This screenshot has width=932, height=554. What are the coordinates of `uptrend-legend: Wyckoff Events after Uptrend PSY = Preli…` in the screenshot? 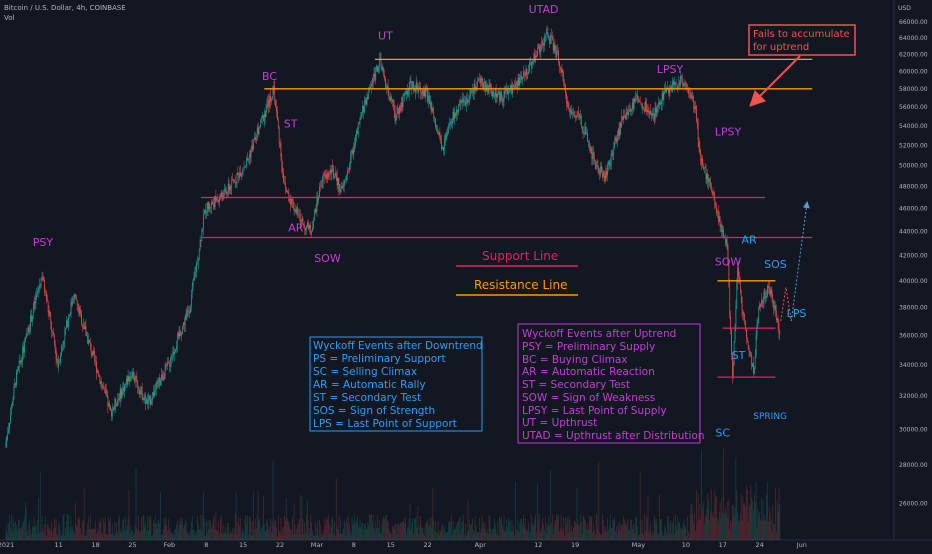 It's located at (610, 383).